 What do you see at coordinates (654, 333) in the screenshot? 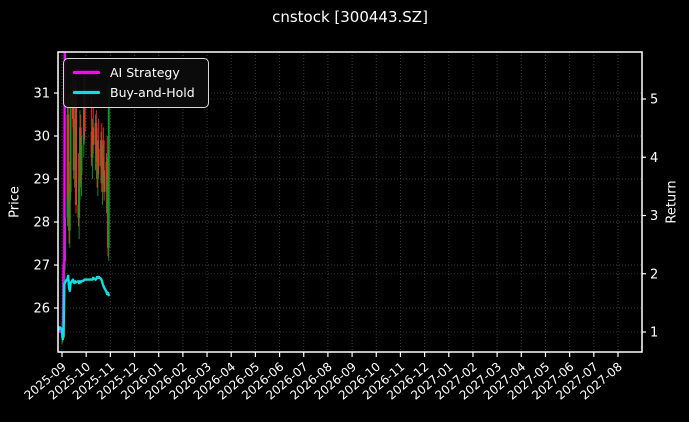
I see `y-right-tick-label: 1` at bounding box center [654, 333].